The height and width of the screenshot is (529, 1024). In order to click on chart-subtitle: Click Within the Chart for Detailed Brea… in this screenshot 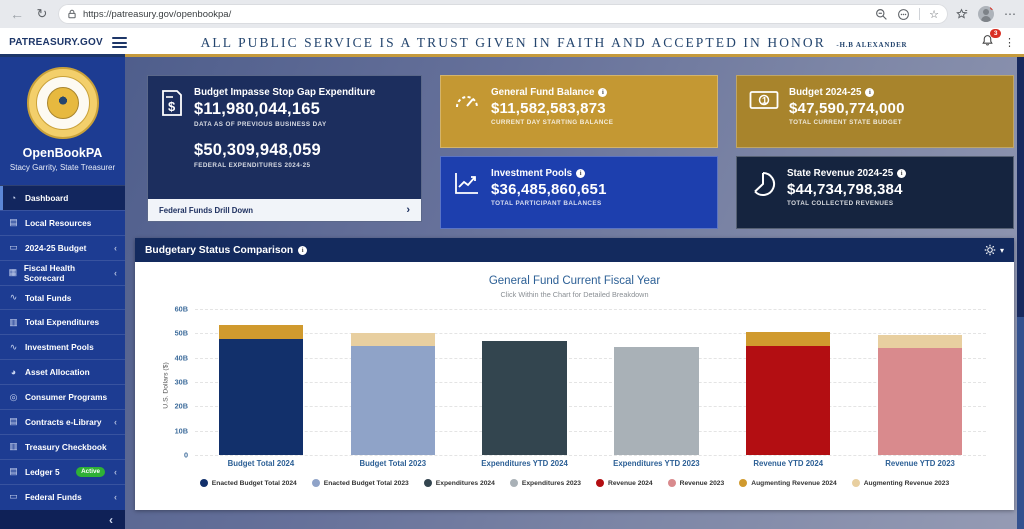, I will do `click(574, 294)`.